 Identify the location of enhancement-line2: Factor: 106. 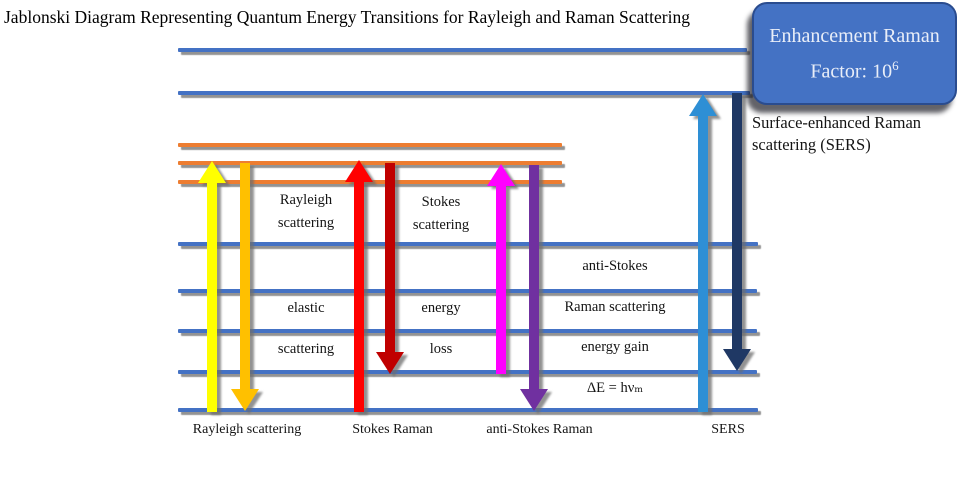
(854, 70).